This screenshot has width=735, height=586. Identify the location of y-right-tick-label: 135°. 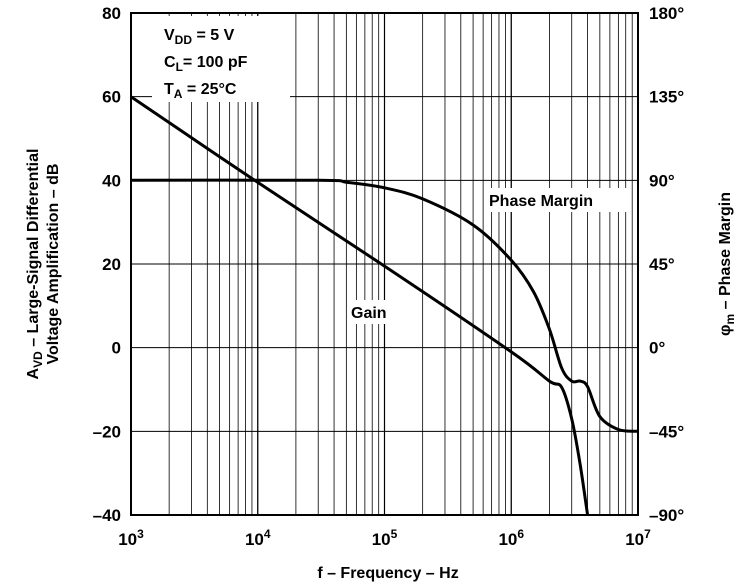
(666, 97).